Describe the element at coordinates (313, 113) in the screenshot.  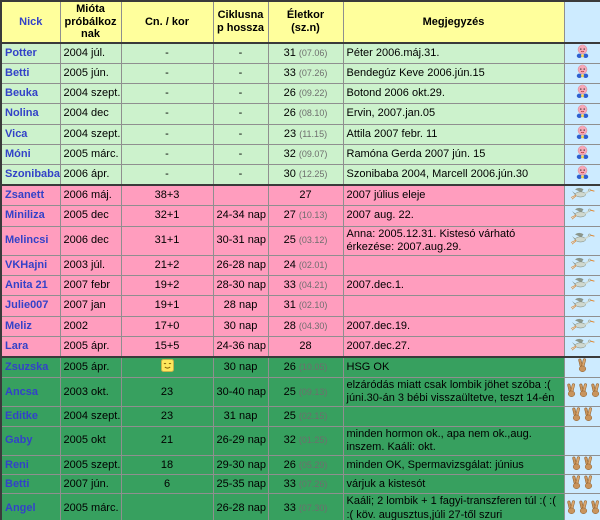
I see `age-date-label: (08.10)` at that location.